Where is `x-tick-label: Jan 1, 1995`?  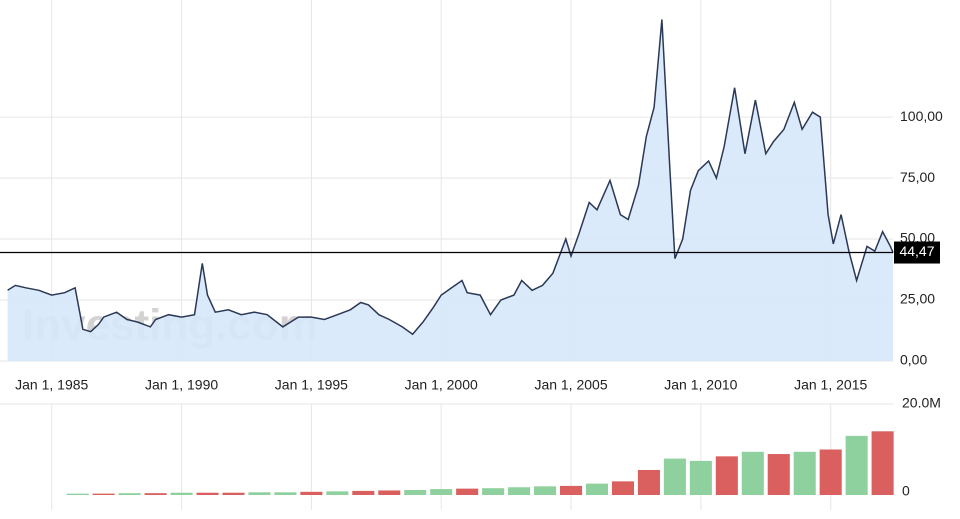 x-tick-label: Jan 1, 1995 is located at coordinates (311, 385).